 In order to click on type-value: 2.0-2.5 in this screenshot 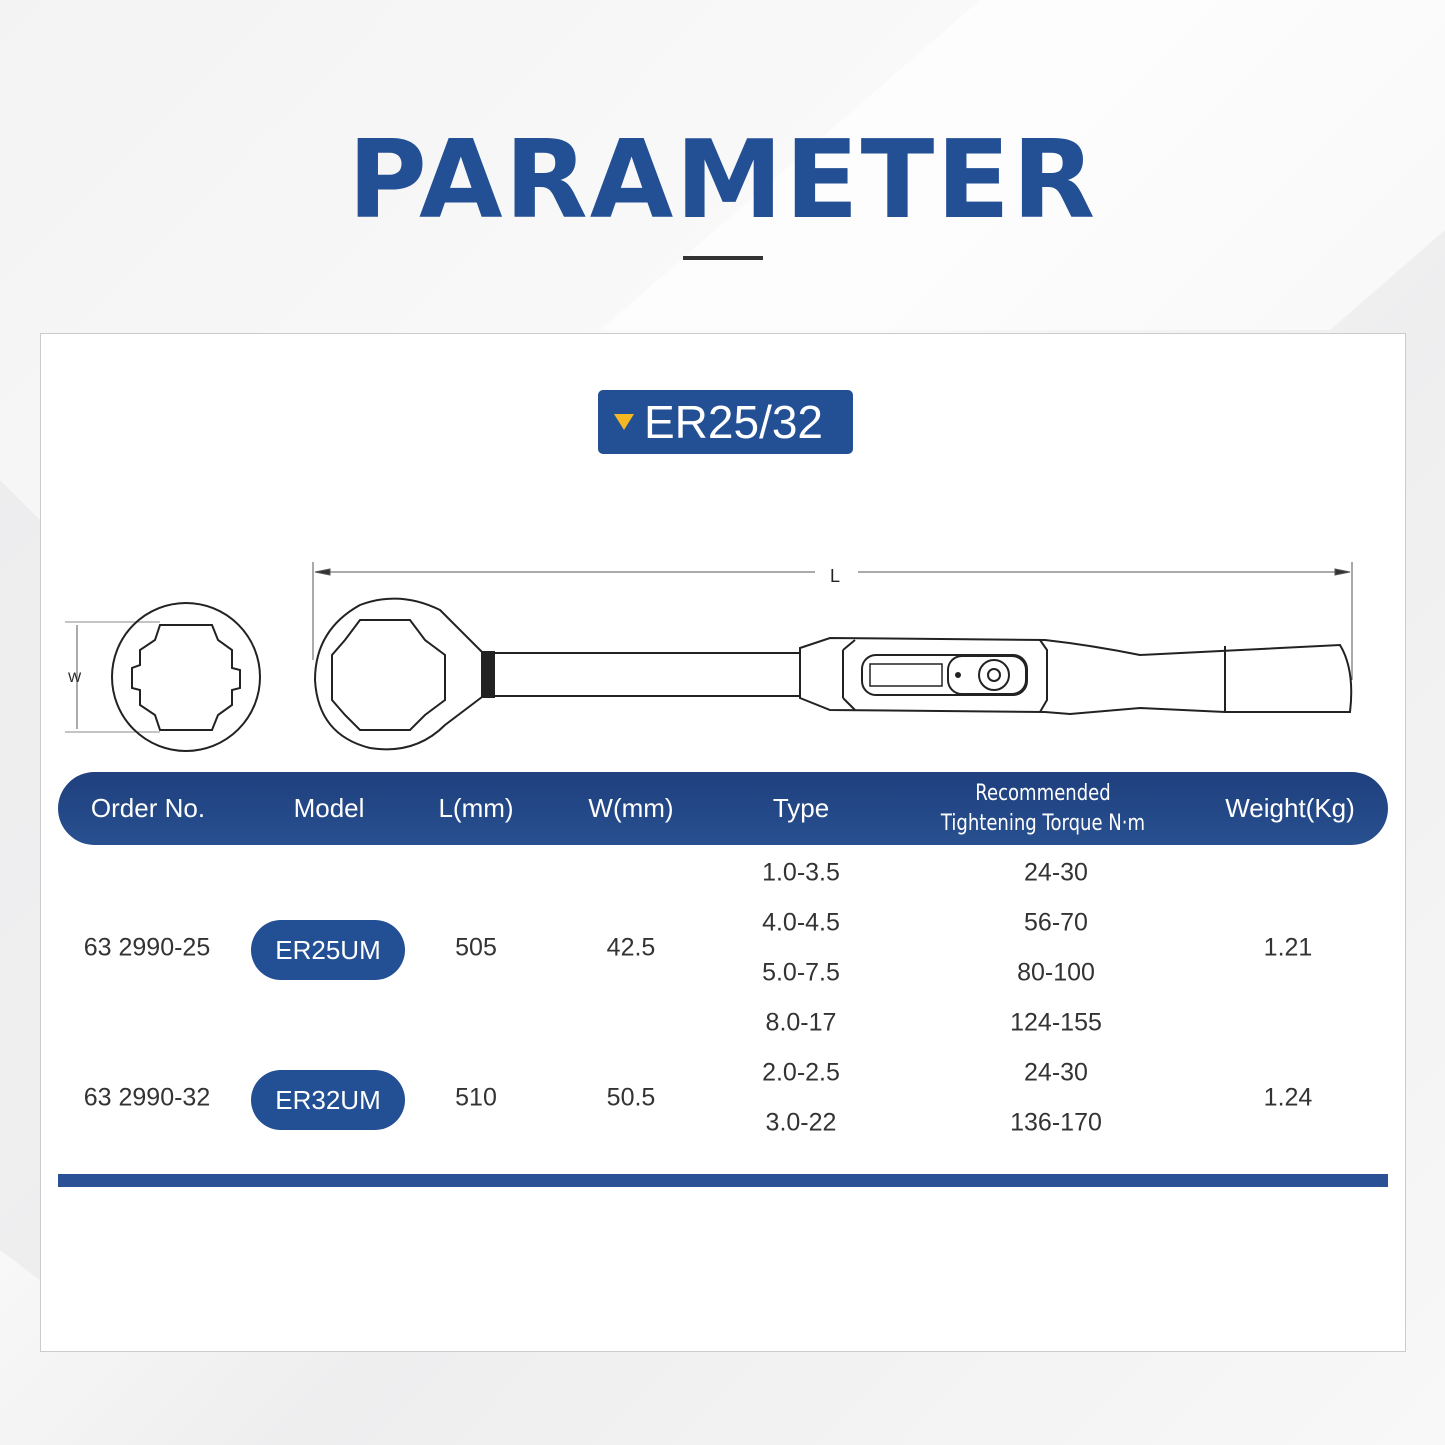, I will do `click(801, 1072)`.